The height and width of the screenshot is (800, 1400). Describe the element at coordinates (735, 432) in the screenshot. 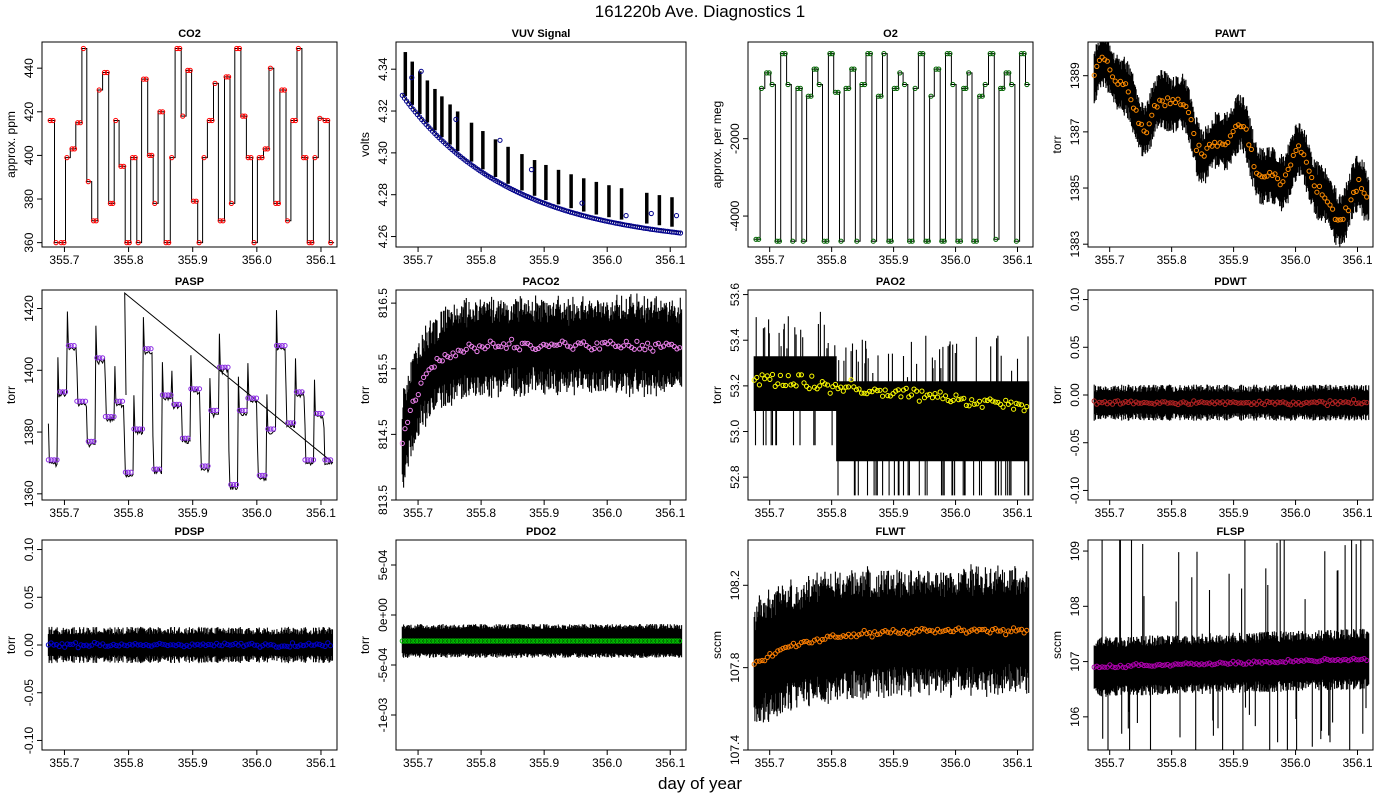

I see `y-tick-label: 53.0` at that location.